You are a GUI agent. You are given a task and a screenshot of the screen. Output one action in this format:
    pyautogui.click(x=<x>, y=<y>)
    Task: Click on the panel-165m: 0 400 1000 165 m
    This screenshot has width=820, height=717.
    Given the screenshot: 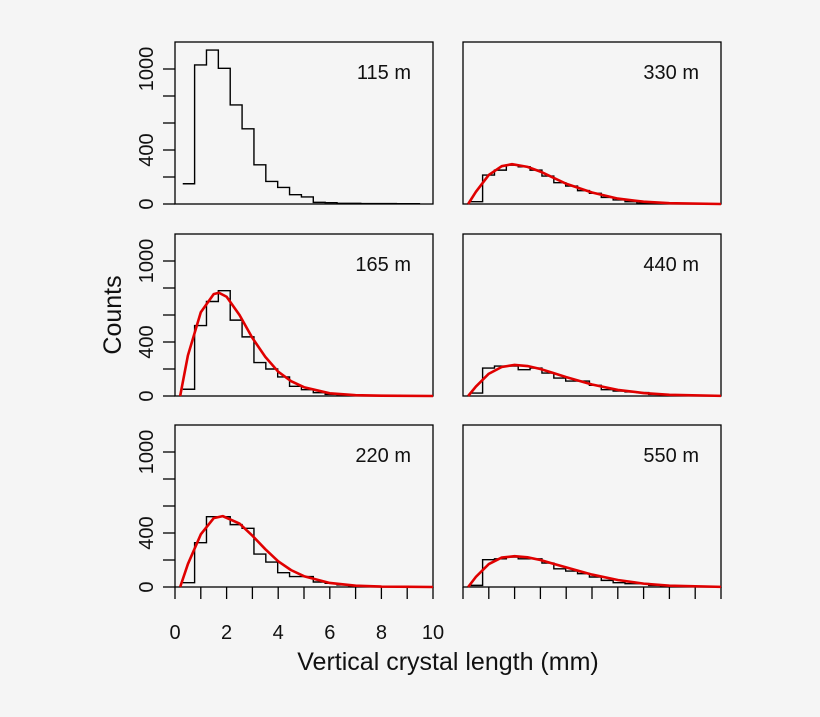 What is the action you would take?
    pyautogui.click(x=285, y=317)
    